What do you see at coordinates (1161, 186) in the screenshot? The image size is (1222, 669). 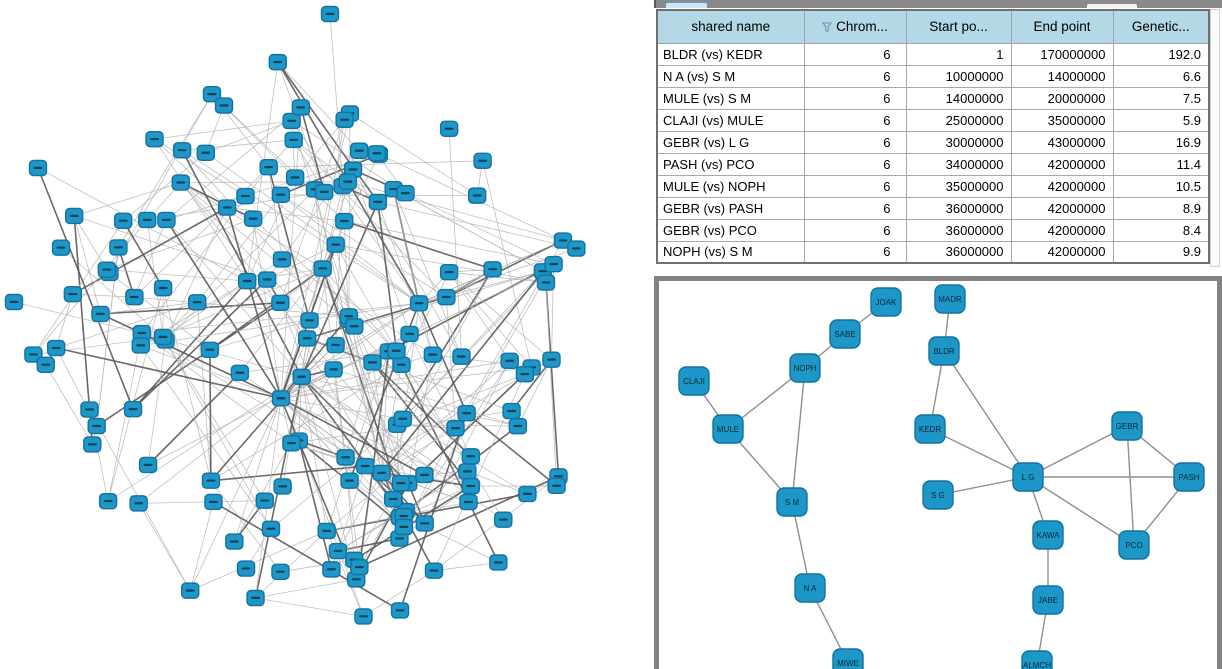 I see `table-cell-genetic: 10.5` at bounding box center [1161, 186].